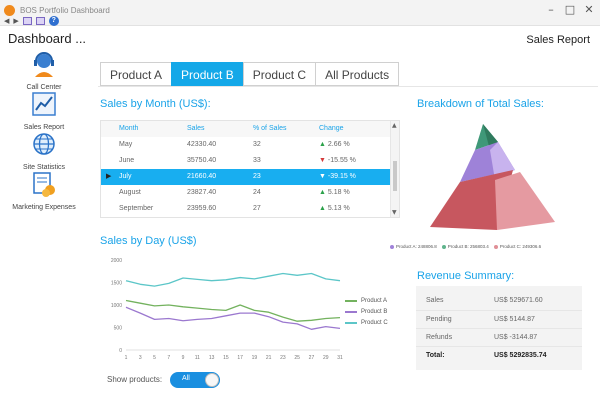  What do you see at coordinates (435, 355) in the screenshot?
I see `revenue-label: Total:` at bounding box center [435, 355].